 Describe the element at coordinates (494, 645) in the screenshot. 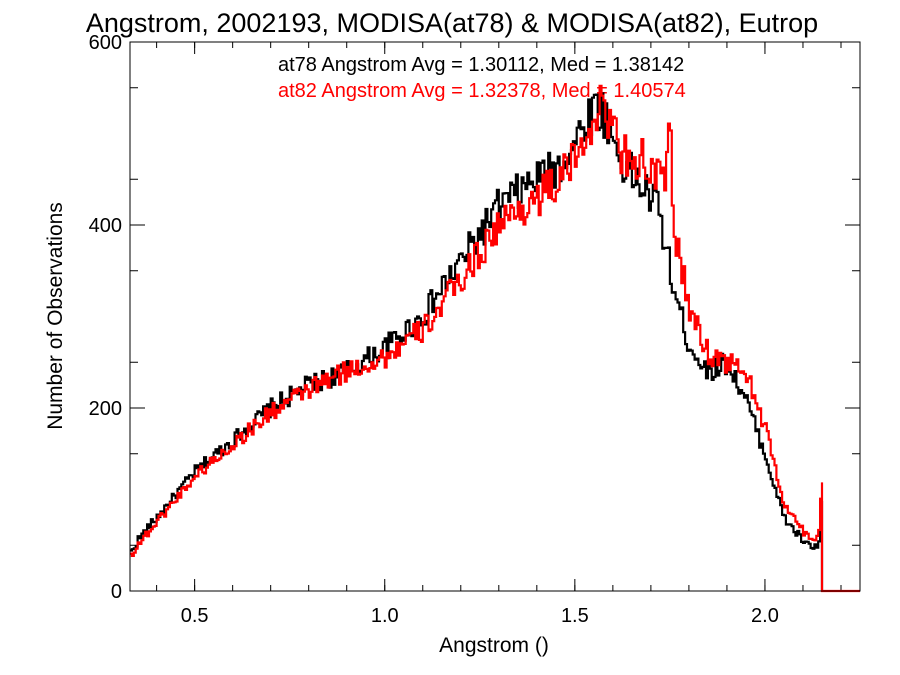

I see `x-axis-label: Angstrom ()` at that location.